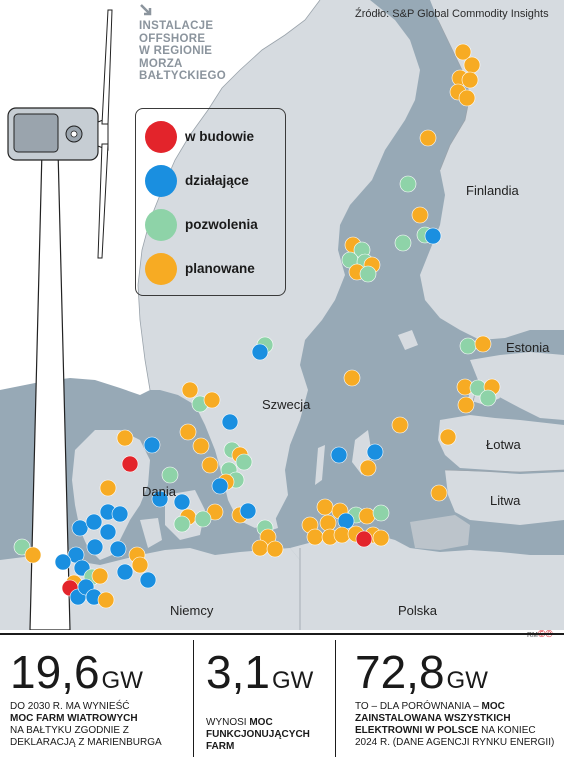  Describe the element at coordinates (55, 672) in the screenshot. I see `stat-number: 19,6` at that location.